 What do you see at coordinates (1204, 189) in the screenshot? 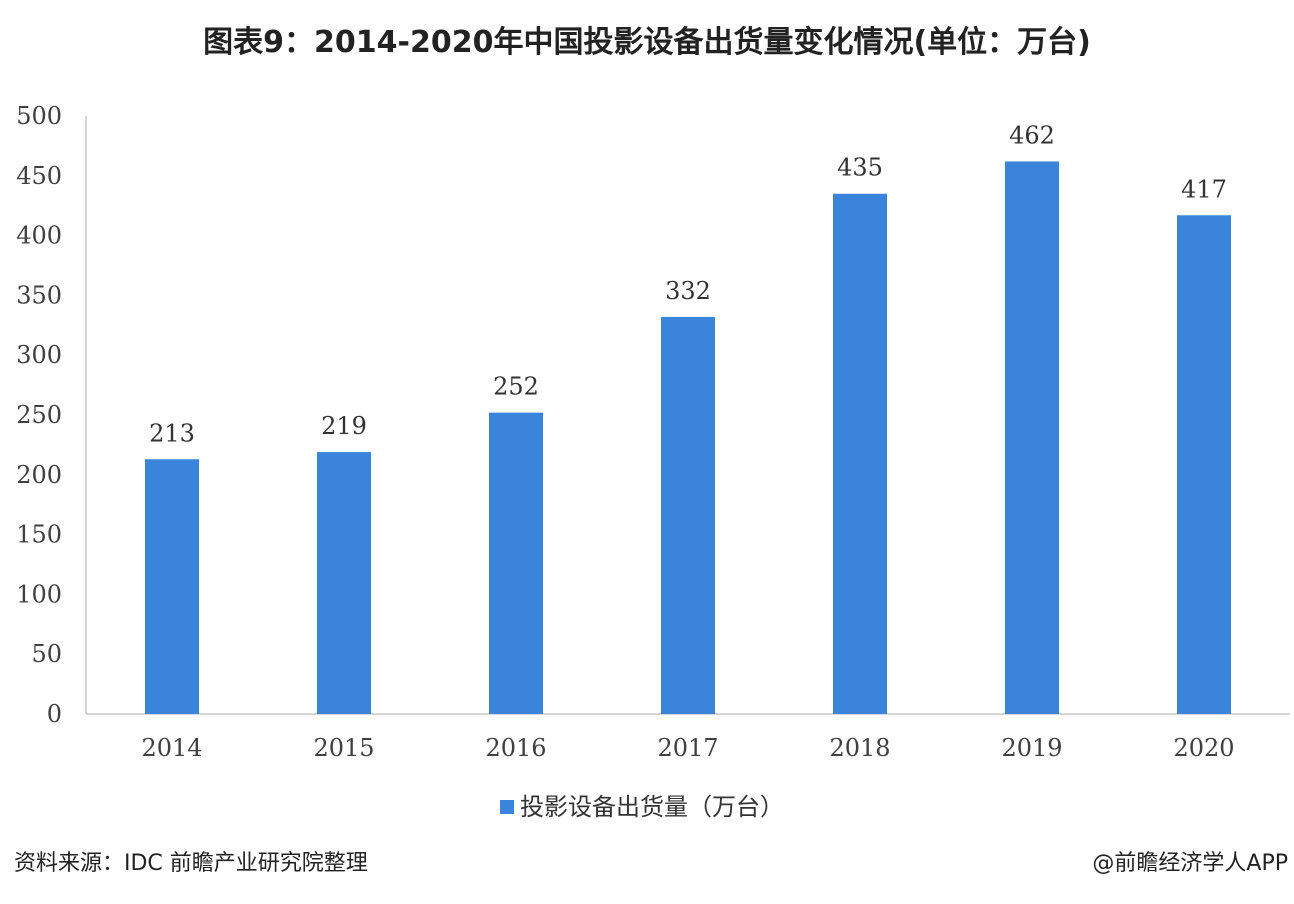
I see `data-label-2020: 417` at bounding box center [1204, 189].